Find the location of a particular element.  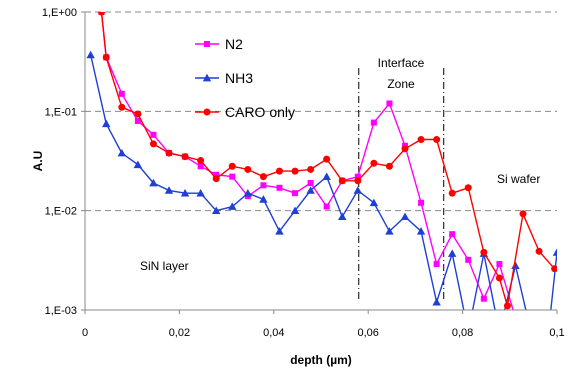

x-tick-label: 0,06 is located at coordinates (367, 333).